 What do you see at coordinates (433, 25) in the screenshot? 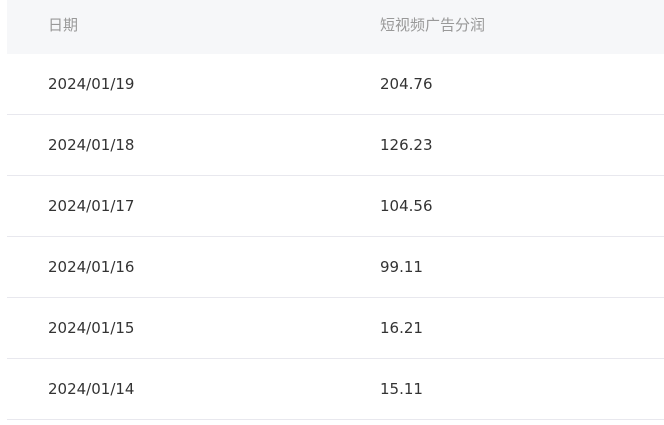
I see `column-header-revenue: 短视频广告分润` at bounding box center [433, 25].